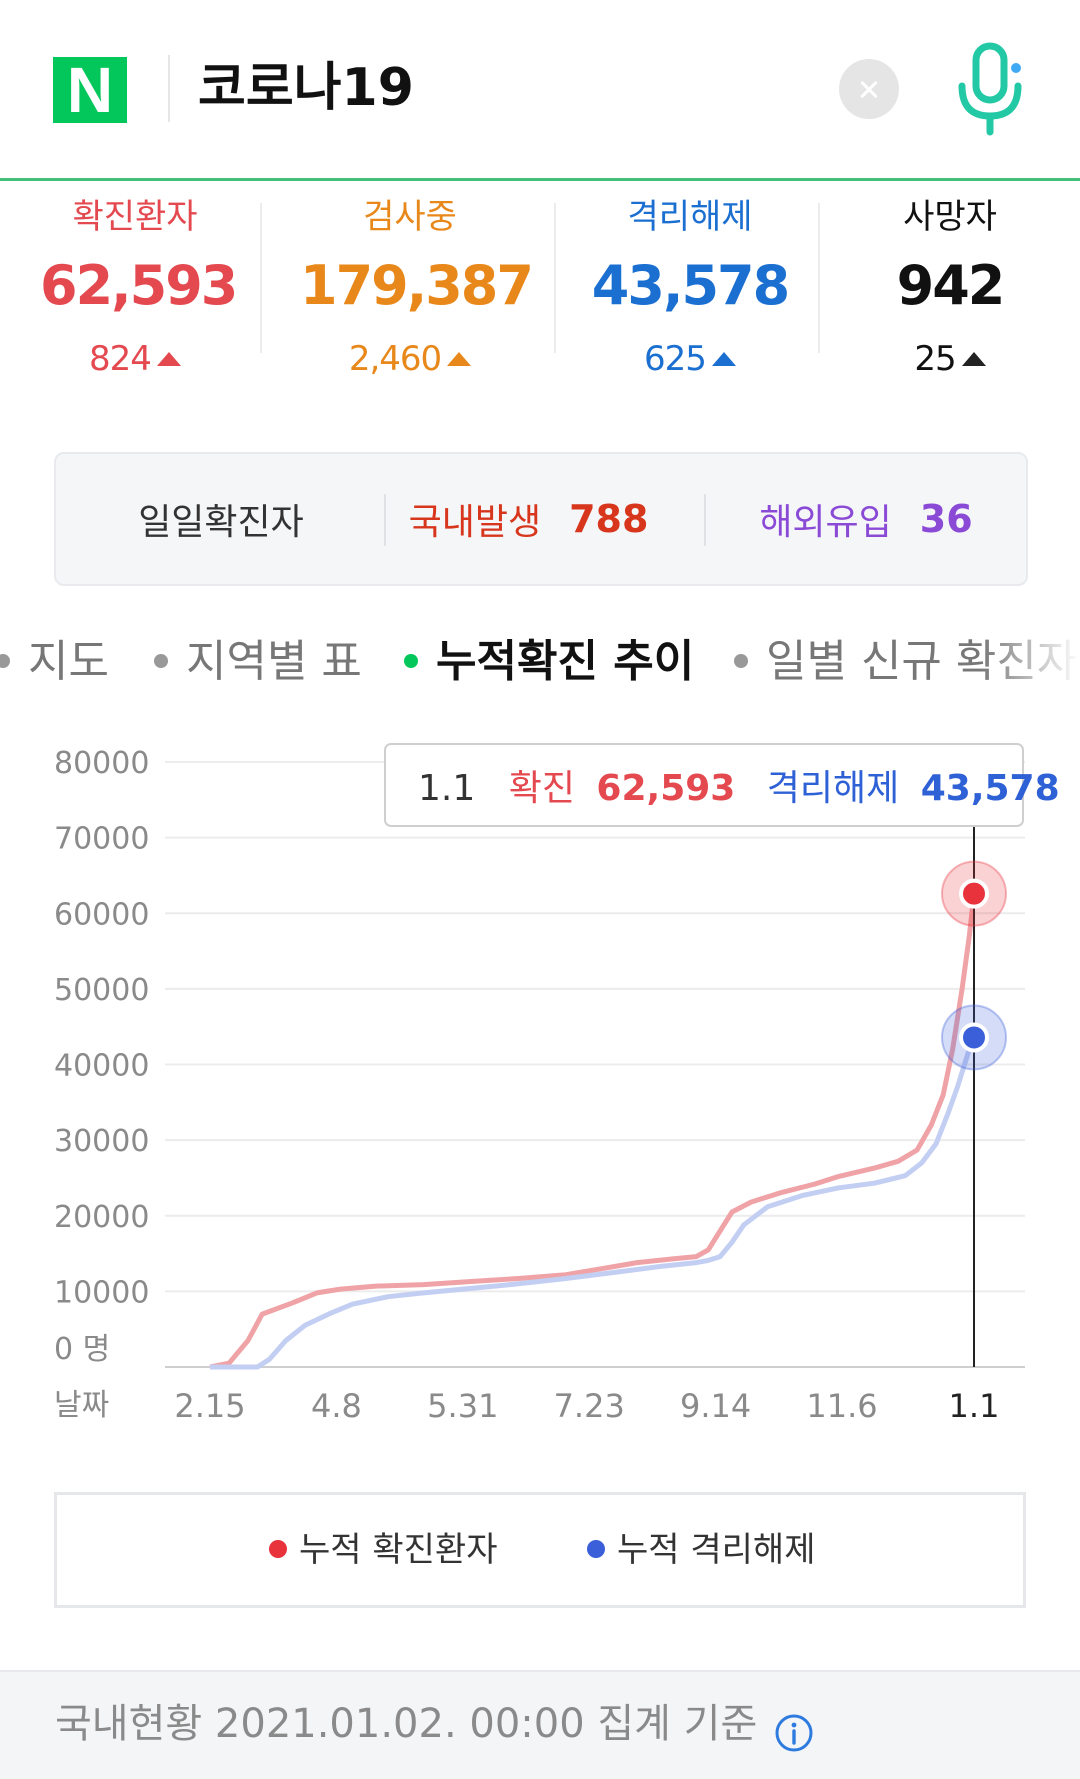  I want to click on y-unit-label: 0 명, so click(82, 1349).